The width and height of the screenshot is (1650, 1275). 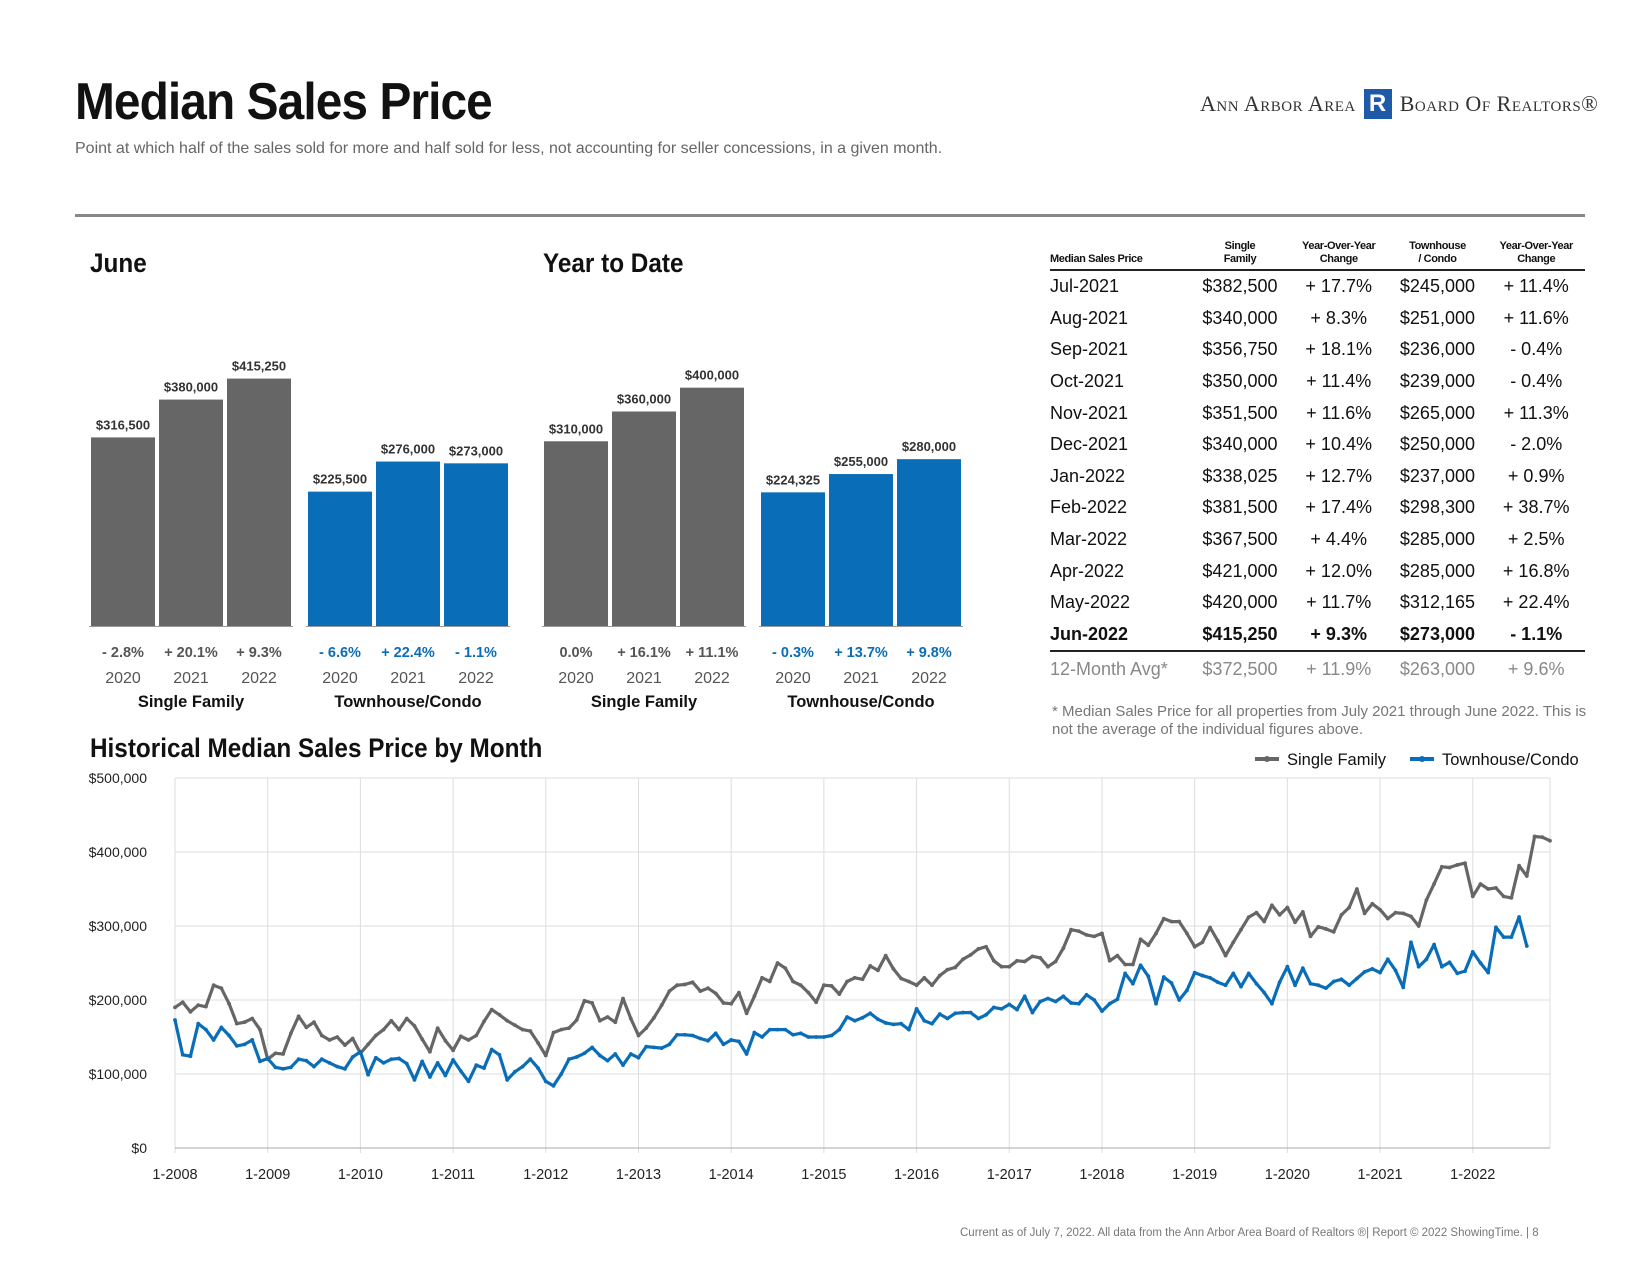 I want to click on y-tick-label: $100,000, so click(x=118, y=1074).